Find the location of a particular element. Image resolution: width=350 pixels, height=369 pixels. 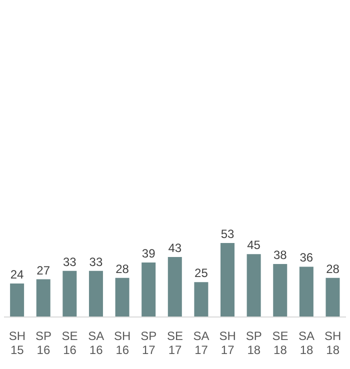

data-label: 45 is located at coordinates (254, 245).